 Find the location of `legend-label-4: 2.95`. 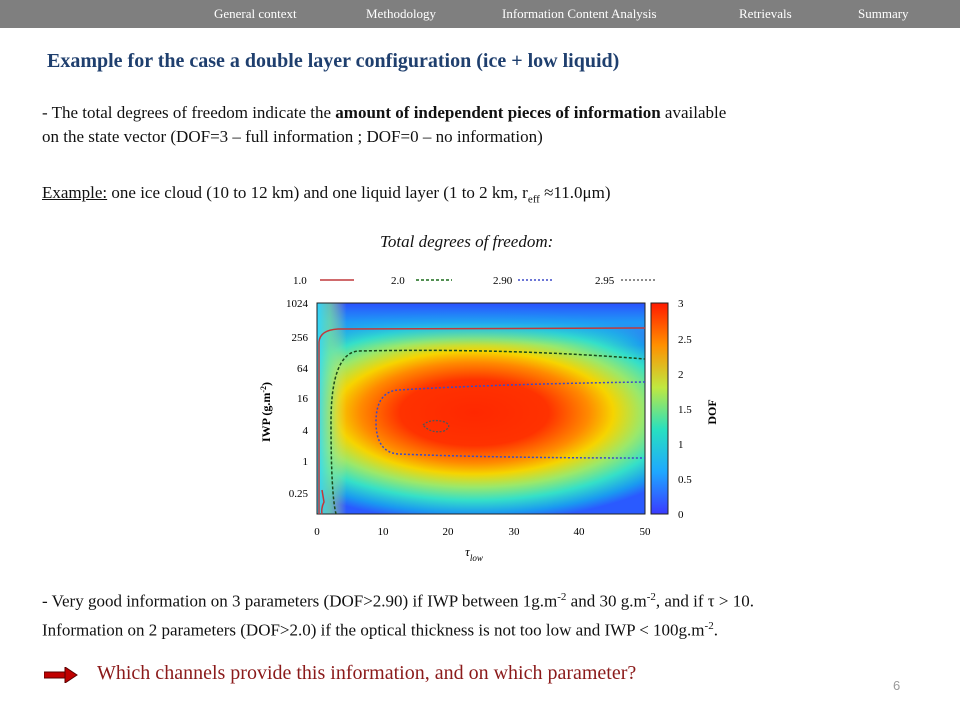

legend-label-4: 2.95 is located at coordinates (605, 281).